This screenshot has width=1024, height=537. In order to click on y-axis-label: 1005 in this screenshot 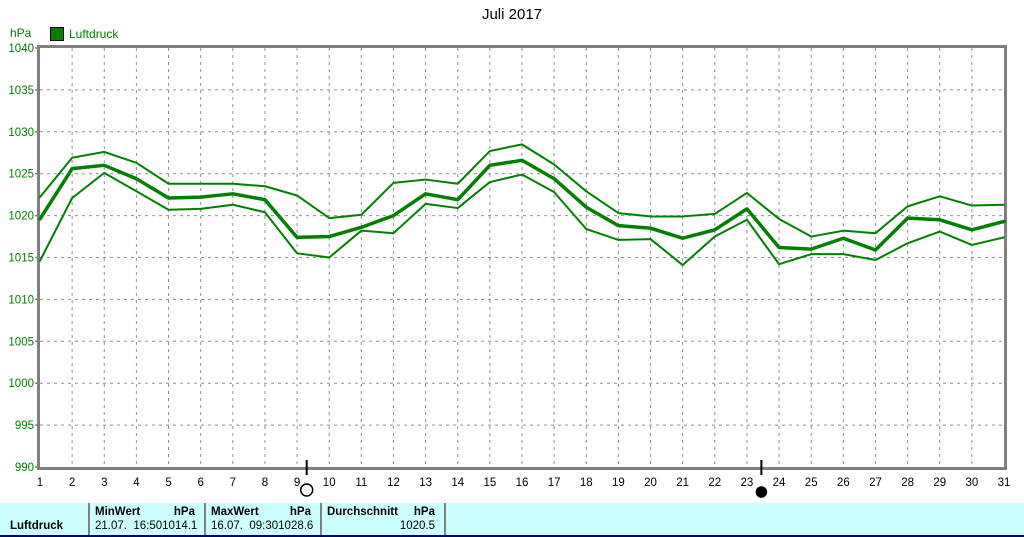, I will do `click(21, 342)`.